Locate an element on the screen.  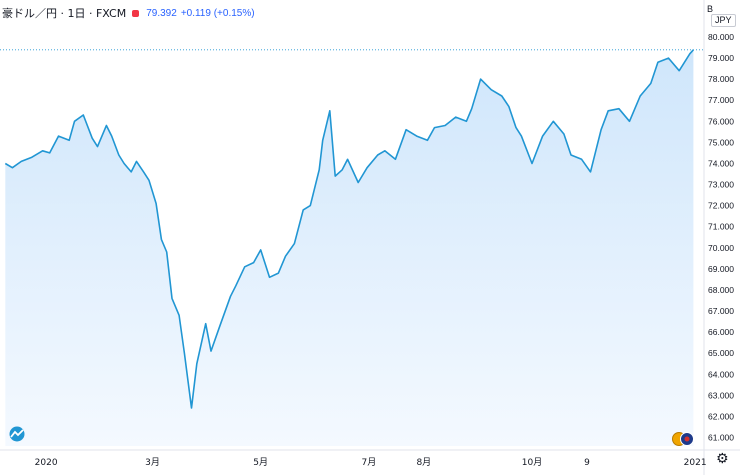
y-tick-label: 74.000 is located at coordinates (721, 163).